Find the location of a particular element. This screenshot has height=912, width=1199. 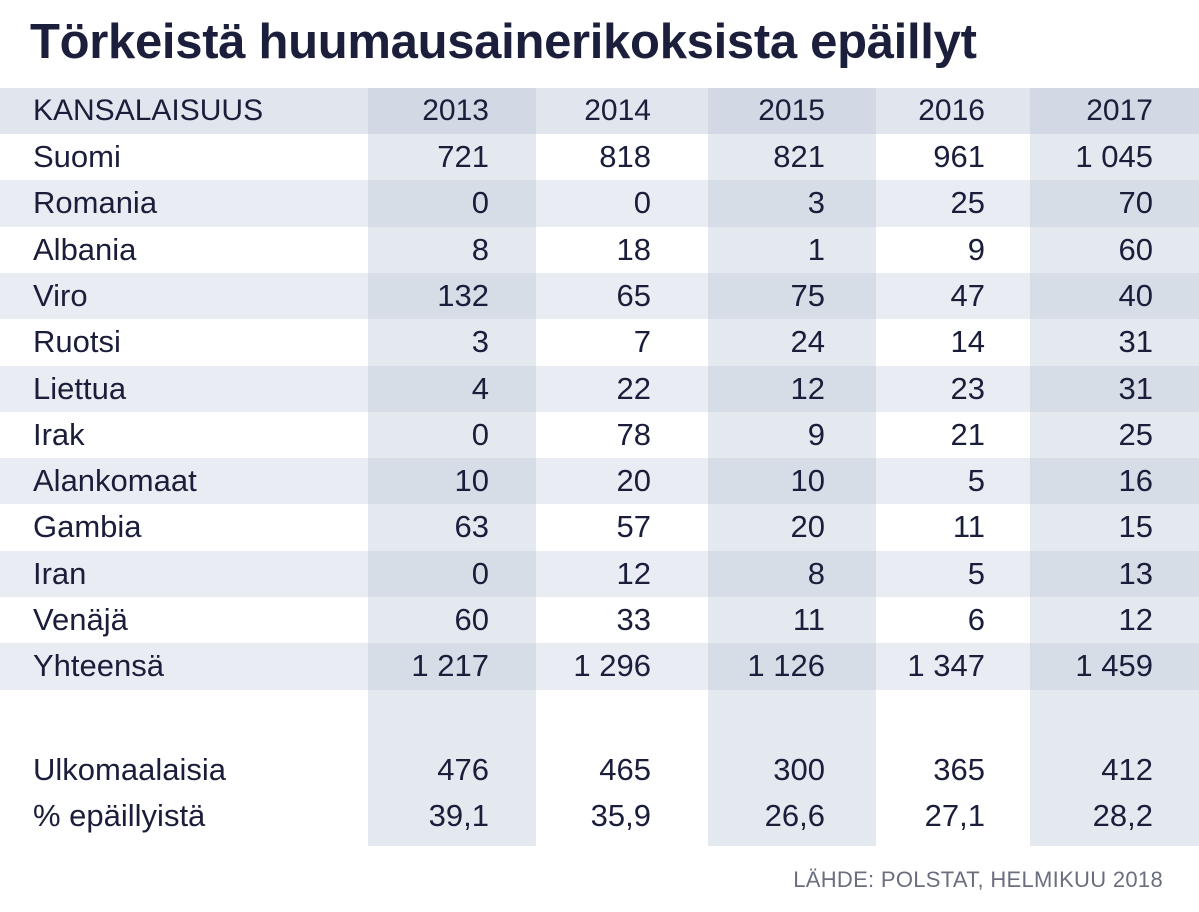

cell-value: 75 is located at coordinates (807, 295).